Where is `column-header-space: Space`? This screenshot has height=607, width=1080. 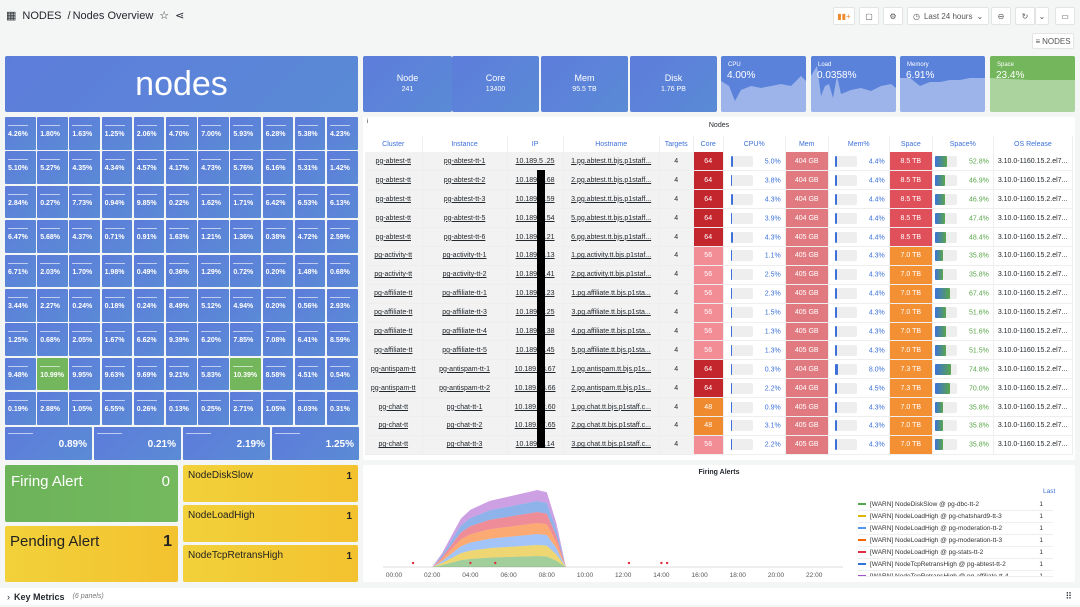
column-header-space: Space is located at coordinates (911, 144).